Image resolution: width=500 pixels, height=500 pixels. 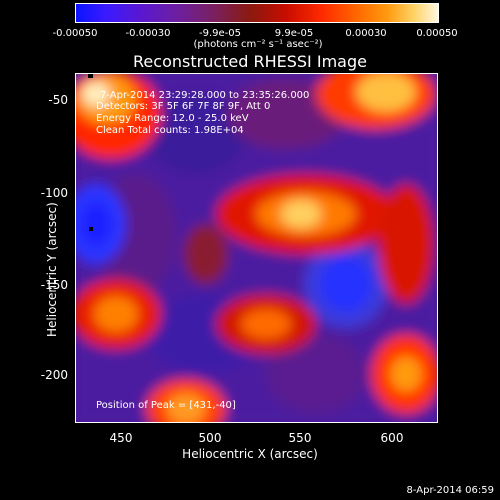 I want to click on peak-position-label: Position of Peak = [431,-40], so click(x=166, y=405).